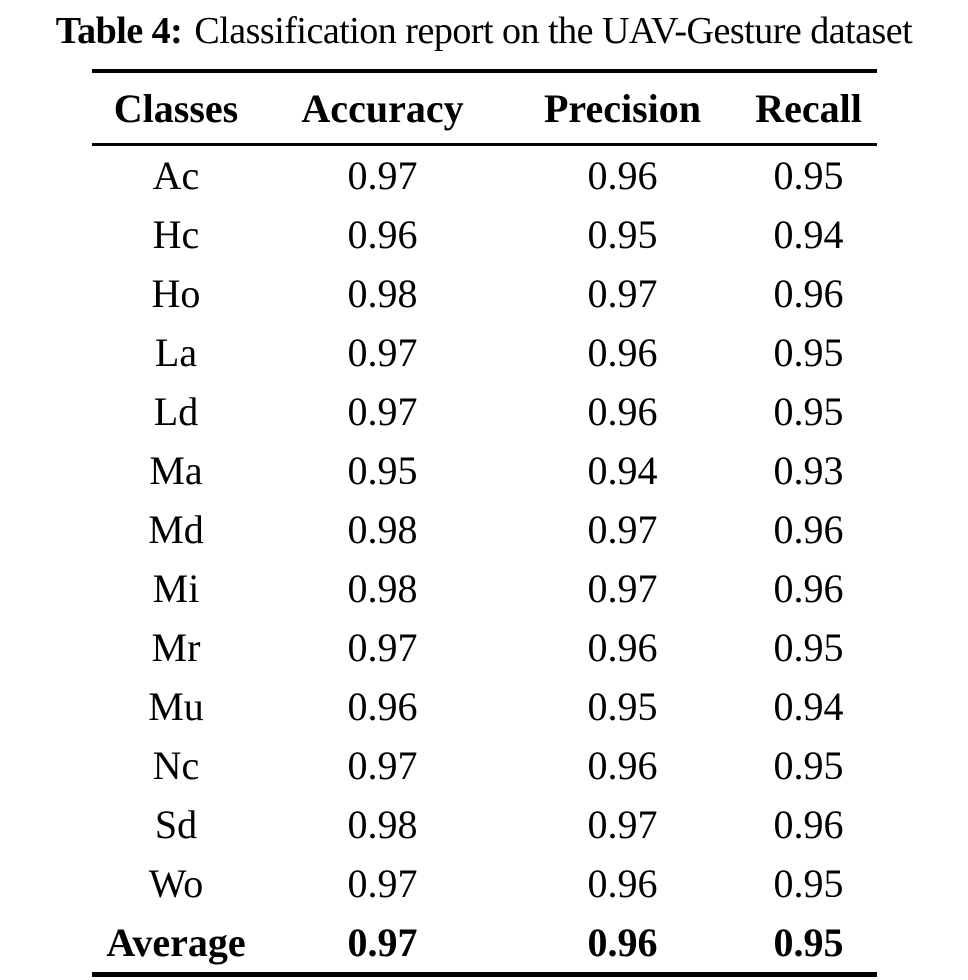  Describe the element at coordinates (484, 470) in the screenshot. I see `table-row: Ma 0.95 0.94 0.93` at that location.